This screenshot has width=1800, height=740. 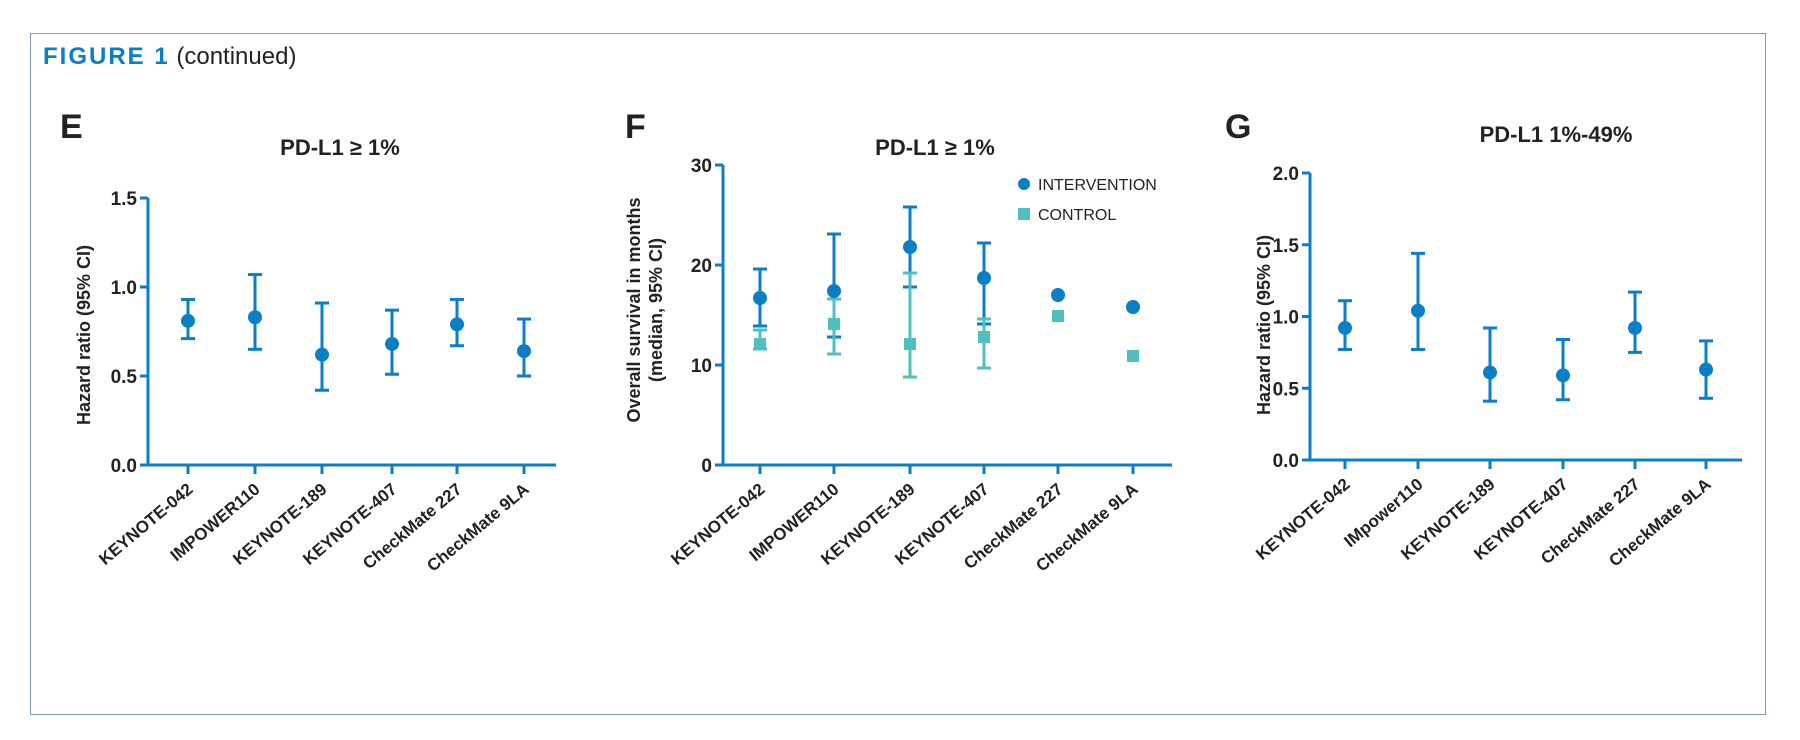 What do you see at coordinates (1238, 127) in the screenshot?
I see `panel-letter: G` at bounding box center [1238, 127].